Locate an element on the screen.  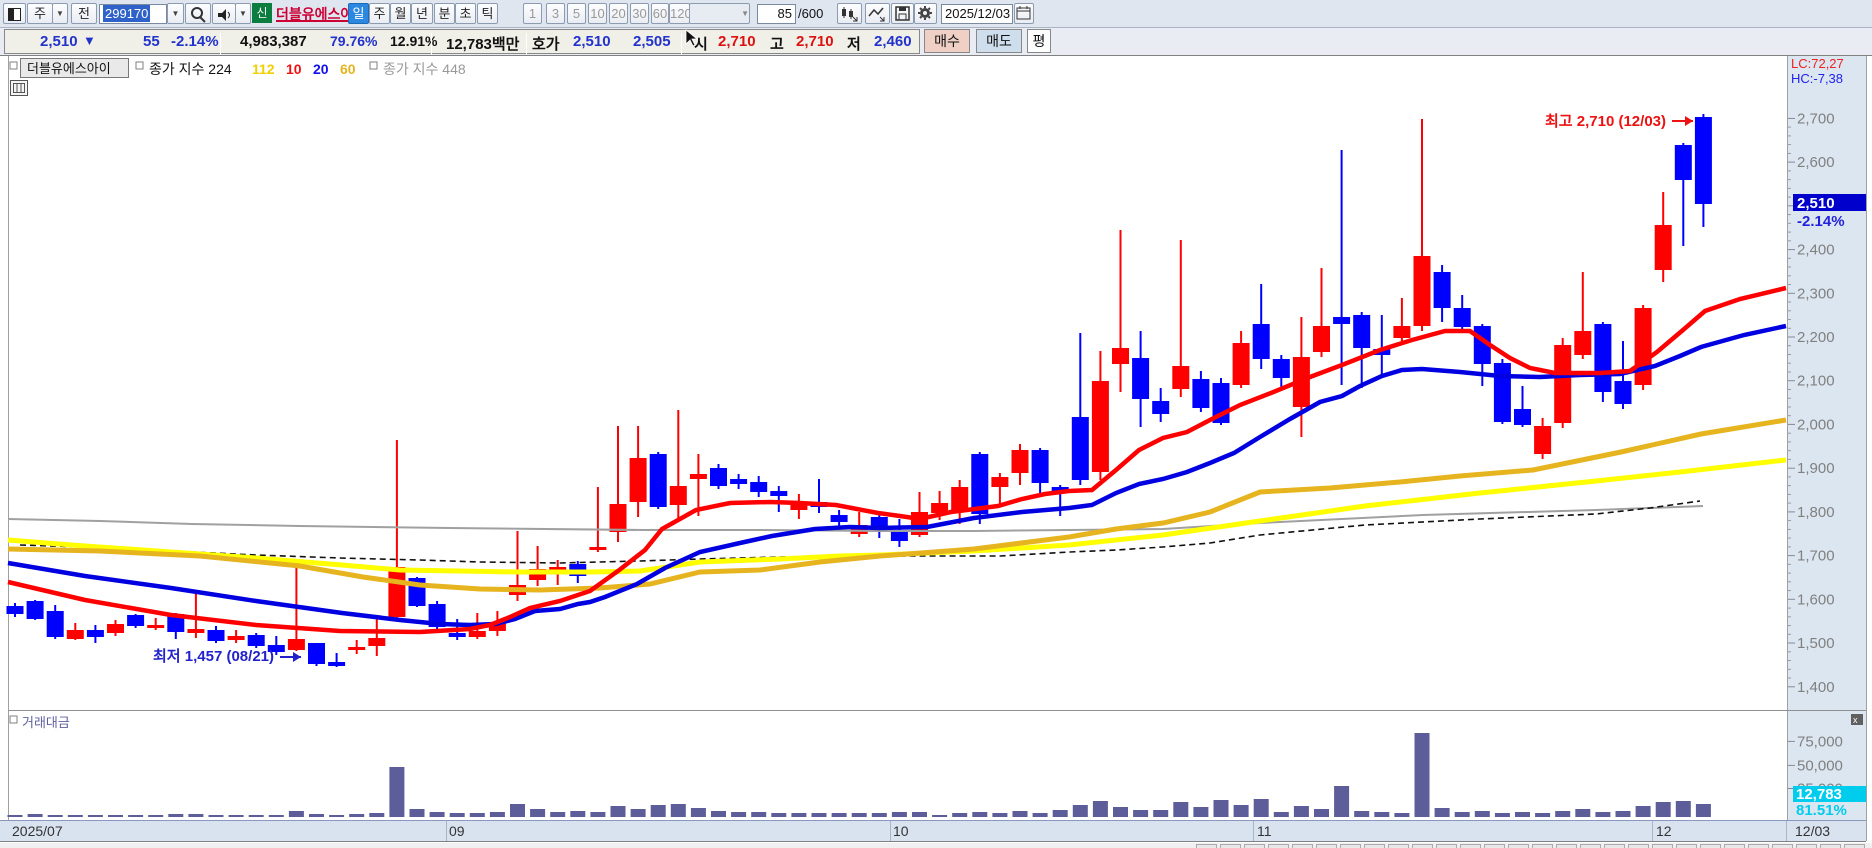
svg-text: 종가 지수 448 is located at coordinates (424, 69).